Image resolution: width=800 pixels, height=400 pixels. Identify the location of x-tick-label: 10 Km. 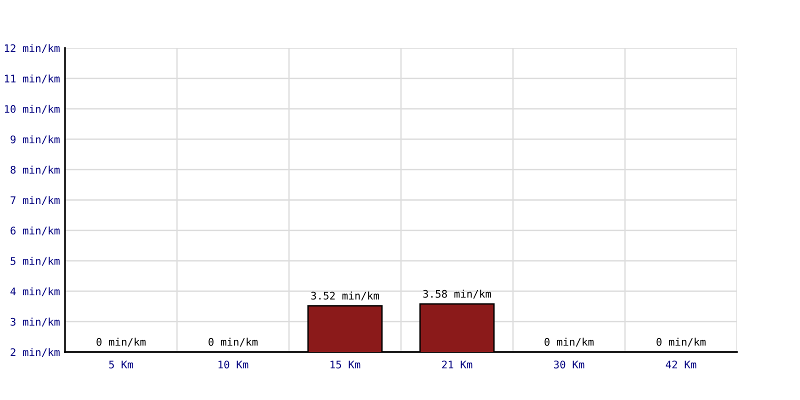
(233, 364).